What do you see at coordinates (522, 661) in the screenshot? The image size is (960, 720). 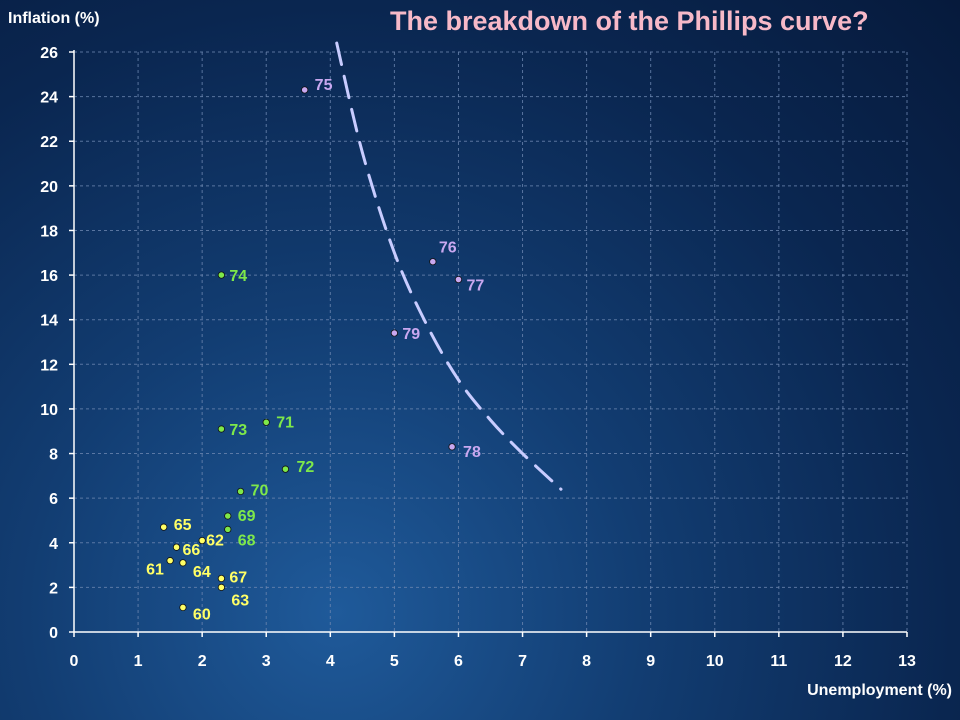 I see `x-tick-label: 7` at bounding box center [522, 661].